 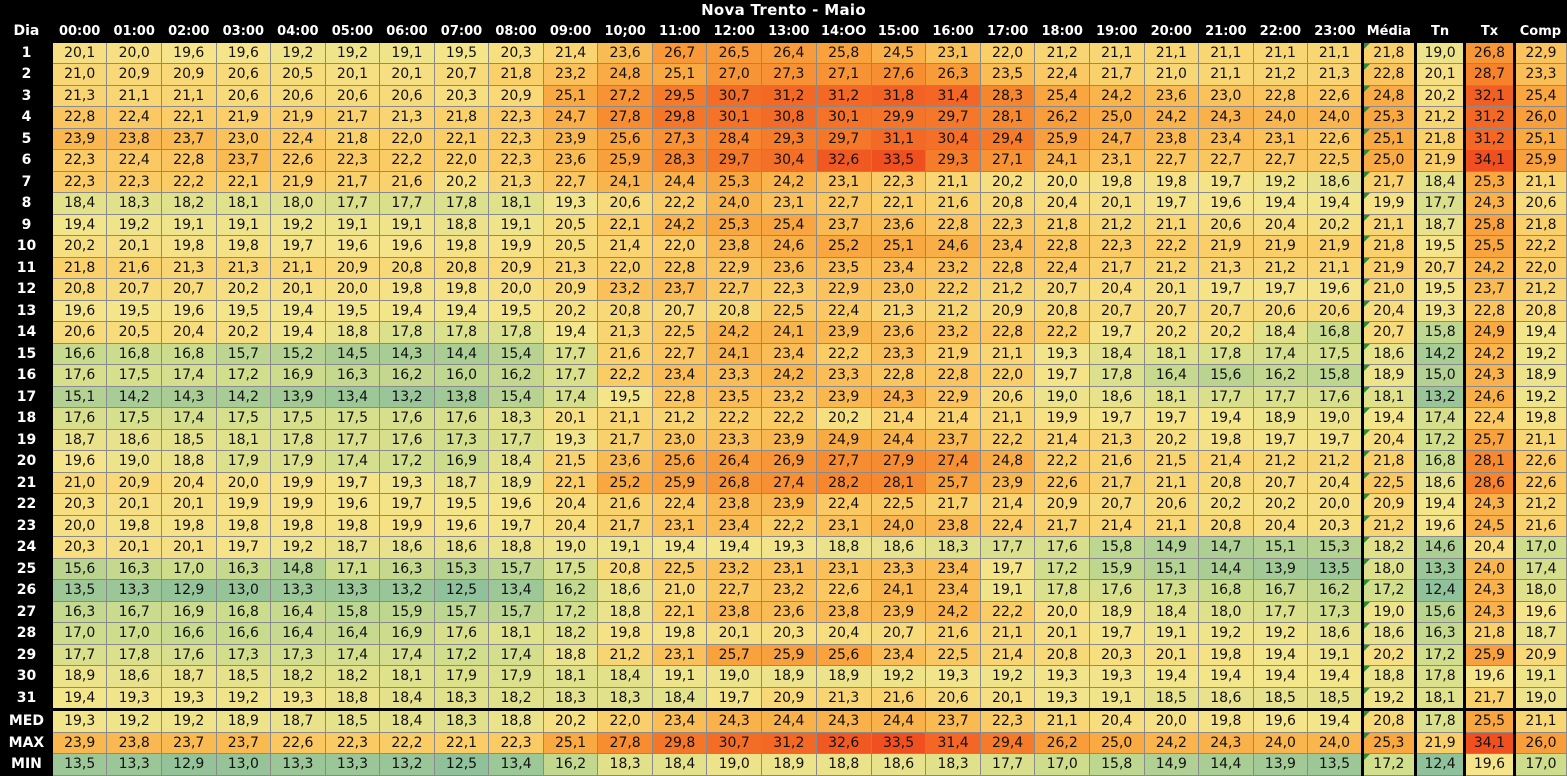 What do you see at coordinates (789, 654) in the screenshot?
I see `temperature-cell: 25,9` at bounding box center [789, 654].